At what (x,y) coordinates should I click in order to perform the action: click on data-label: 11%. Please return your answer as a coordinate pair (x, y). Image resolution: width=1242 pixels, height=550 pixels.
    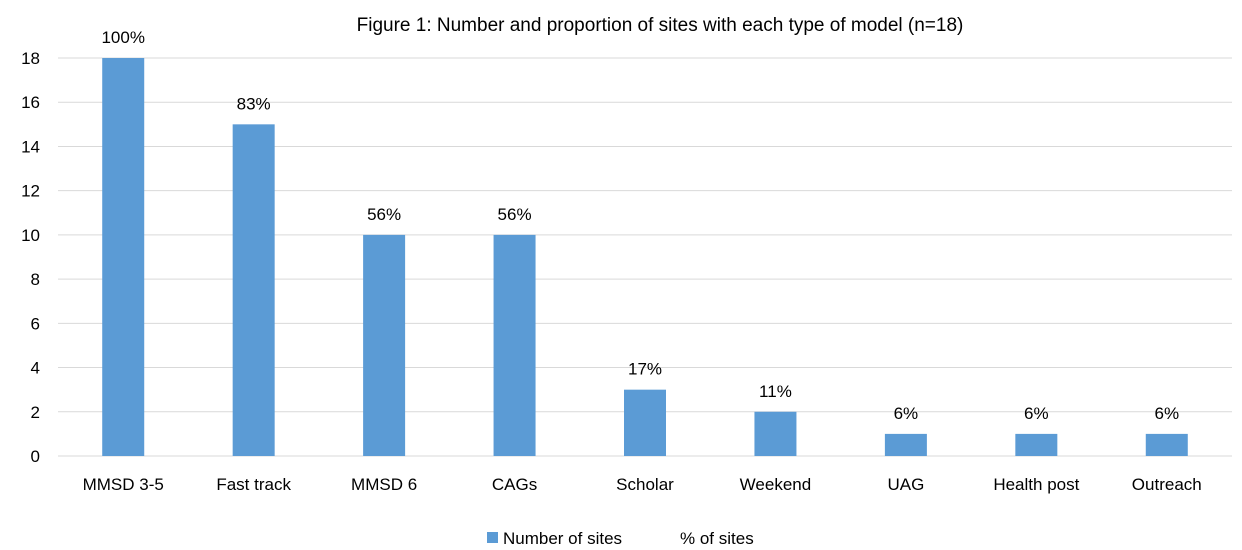
    Looking at the image, I should click on (775, 391).